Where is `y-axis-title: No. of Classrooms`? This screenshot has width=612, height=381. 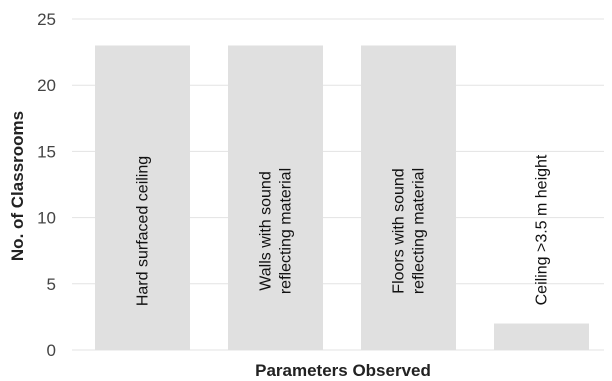
y-axis-title: No. of Classrooms is located at coordinates (17, 186).